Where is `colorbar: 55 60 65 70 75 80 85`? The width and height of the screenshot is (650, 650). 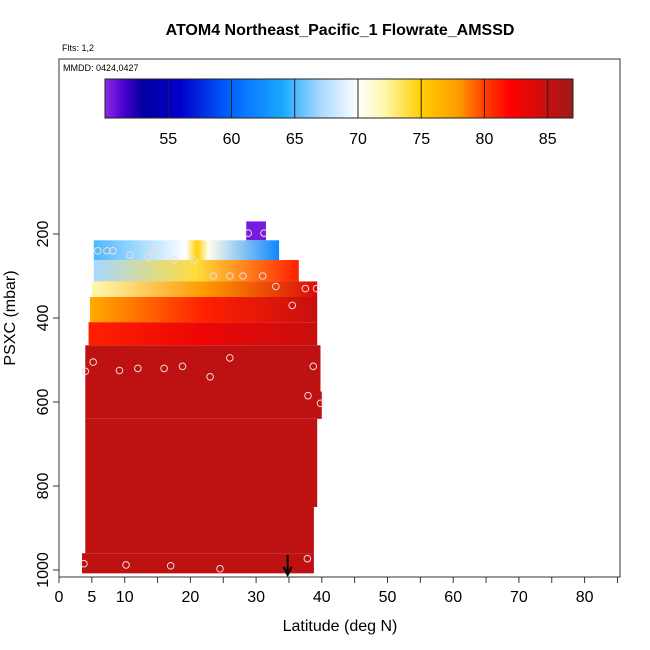 colorbar: 55 60 65 70 75 80 85 is located at coordinates (339, 113).